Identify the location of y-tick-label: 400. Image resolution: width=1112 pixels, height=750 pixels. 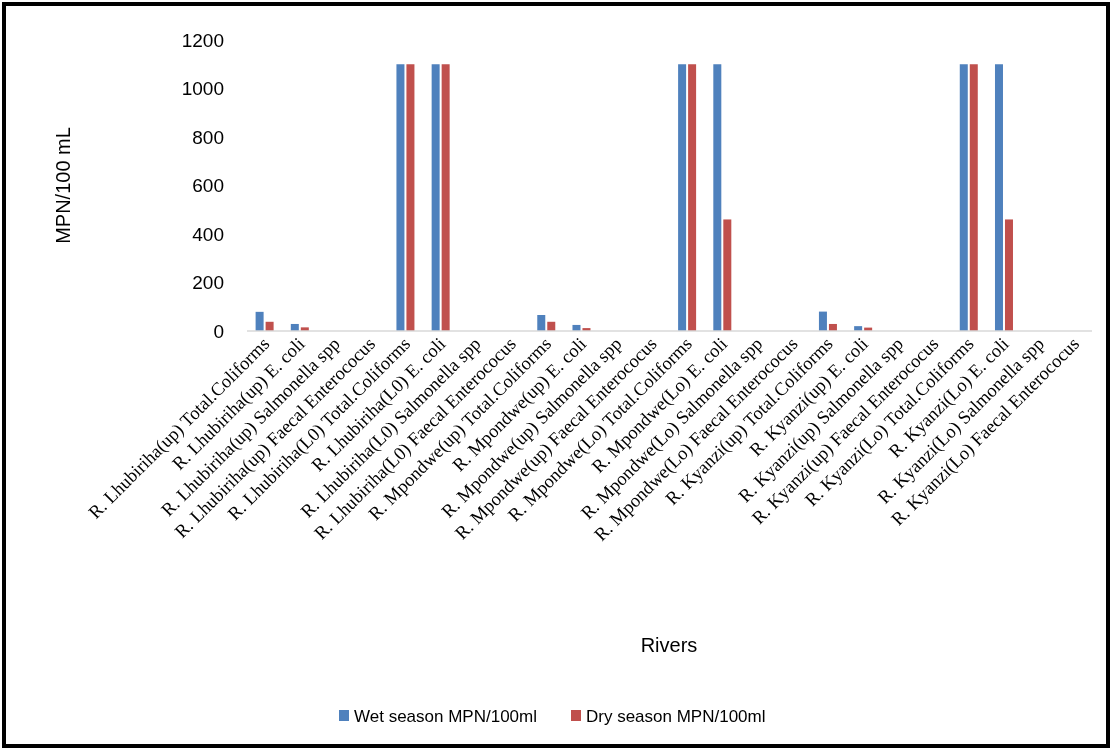
(208, 234).